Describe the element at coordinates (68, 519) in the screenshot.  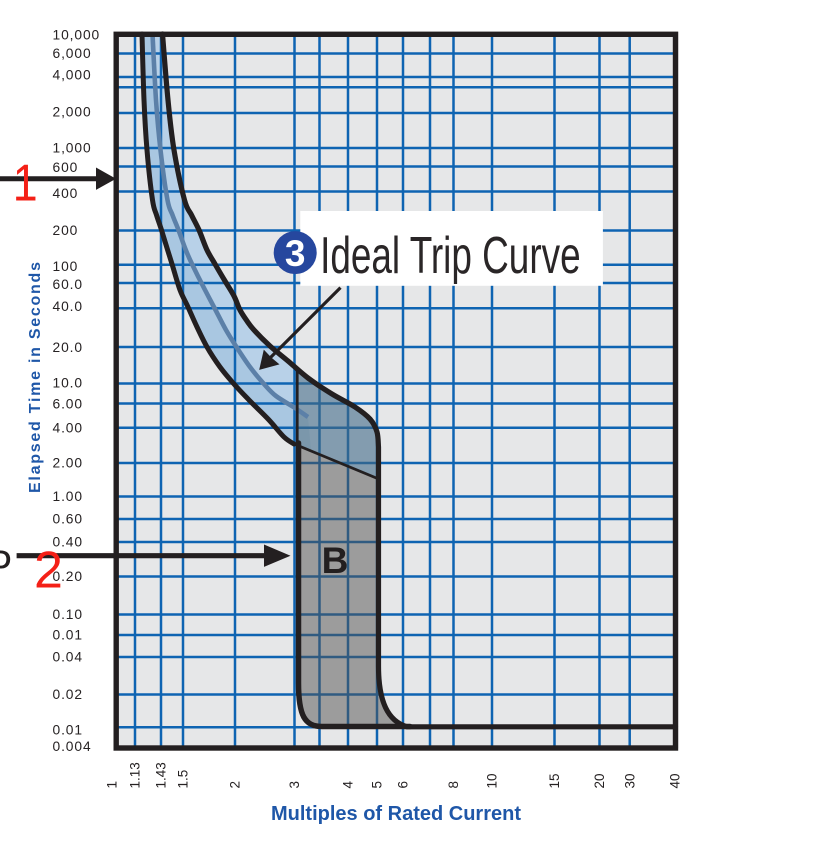
I see `svg-text: 0.60` at that location.